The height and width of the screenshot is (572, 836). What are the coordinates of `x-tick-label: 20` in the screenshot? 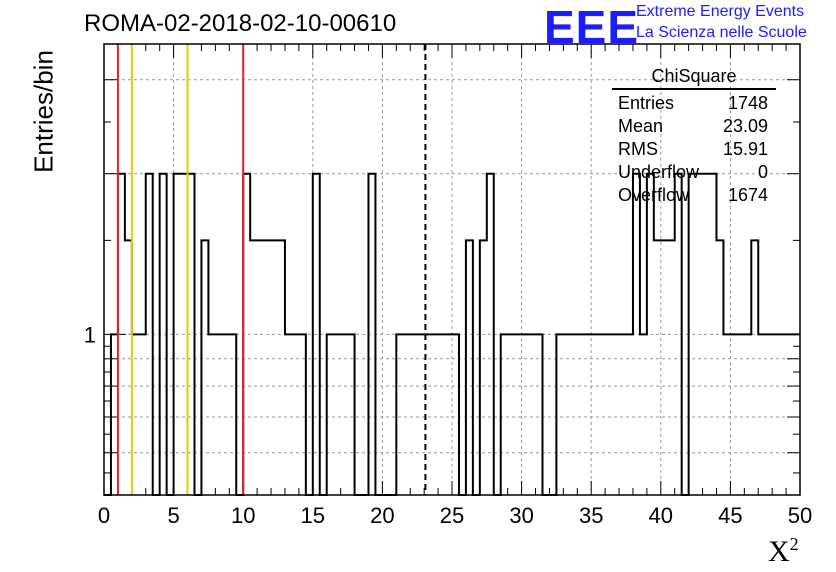 It's located at (382, 515).